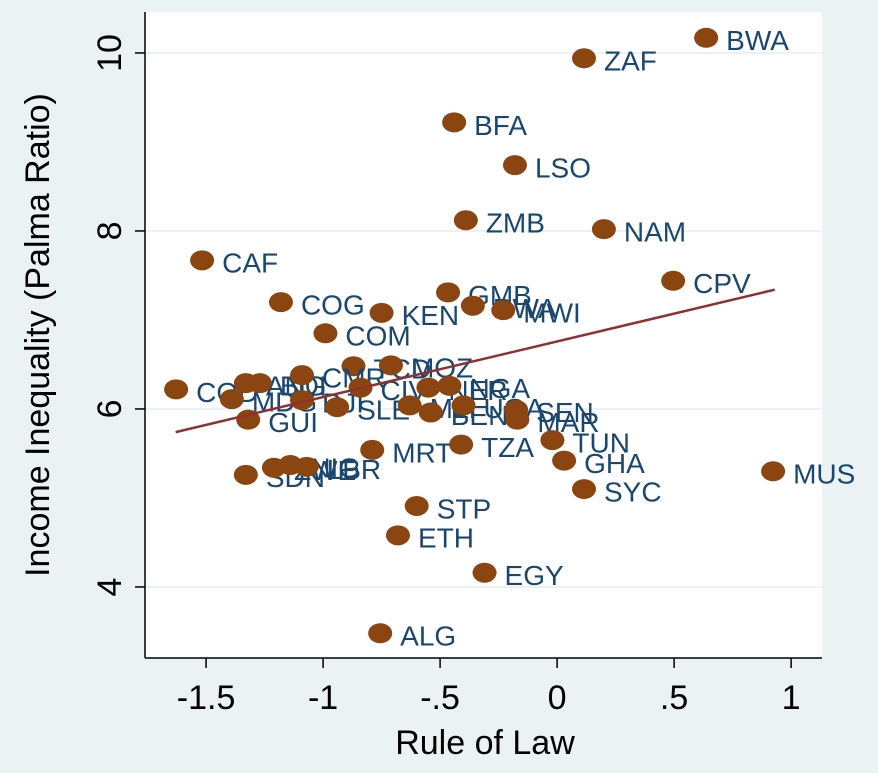 This screenshot has height=773, width=878. Describe the element at coordinates (354, 469) in the screenshot. I see `point-label: LBR` at that location.